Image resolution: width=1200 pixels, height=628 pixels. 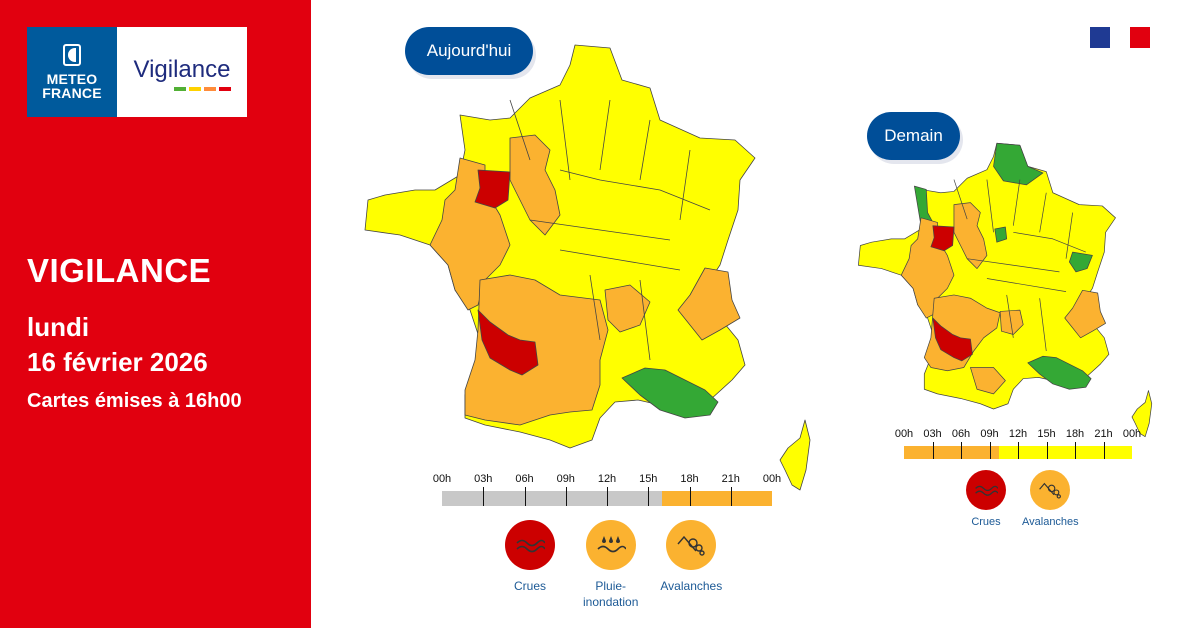 What do you see at coordinates (469, 51) in the screenshot?
I see `tab-today: Aujourd'hui` at bounding box center [469, 51].